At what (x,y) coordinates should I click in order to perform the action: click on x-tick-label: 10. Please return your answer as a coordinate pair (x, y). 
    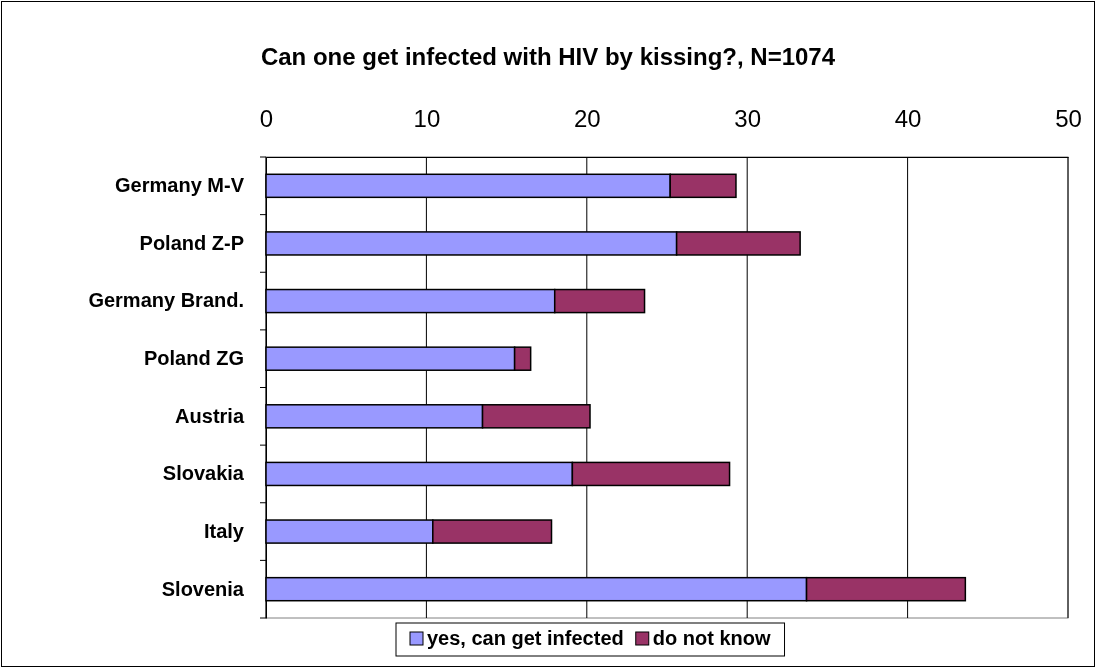
    Looking at the image, I should click on (427, 118).